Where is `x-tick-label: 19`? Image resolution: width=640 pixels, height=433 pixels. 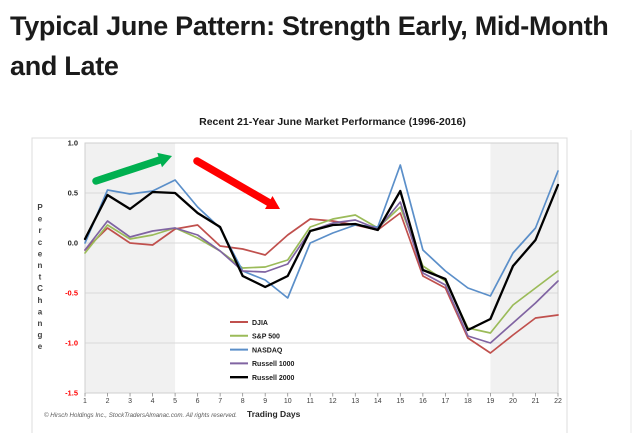
x-tick-label: 19 is located at coordinates (491, 401).